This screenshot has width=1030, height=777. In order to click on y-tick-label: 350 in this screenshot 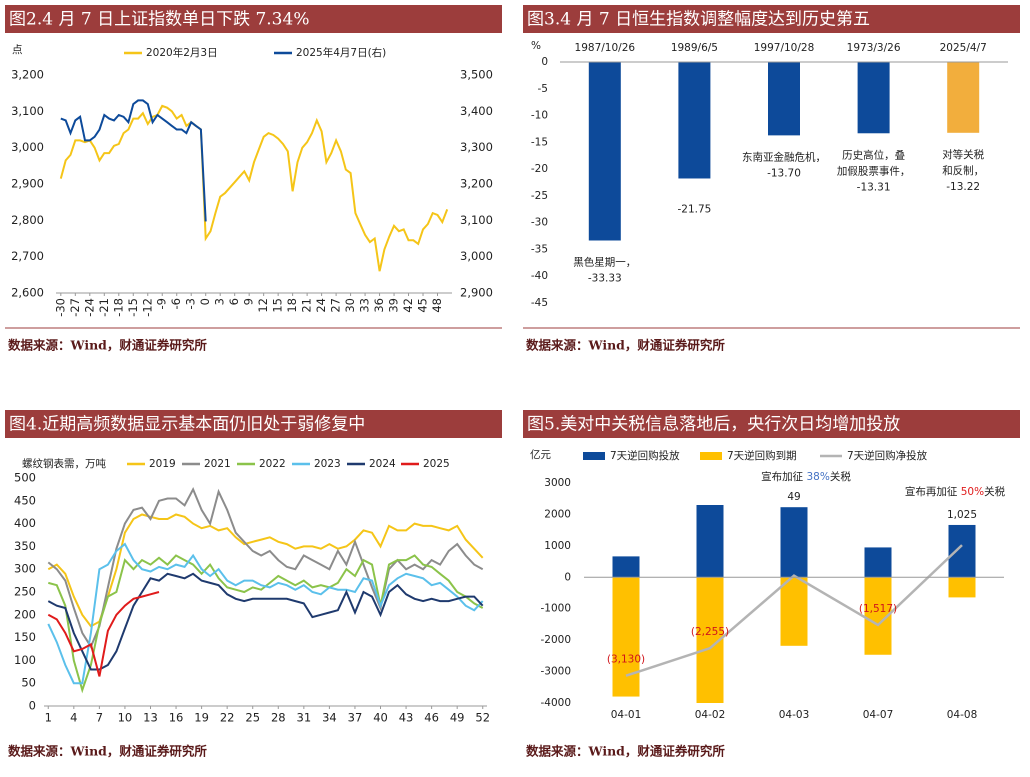, I will do `click(25, 546)`.